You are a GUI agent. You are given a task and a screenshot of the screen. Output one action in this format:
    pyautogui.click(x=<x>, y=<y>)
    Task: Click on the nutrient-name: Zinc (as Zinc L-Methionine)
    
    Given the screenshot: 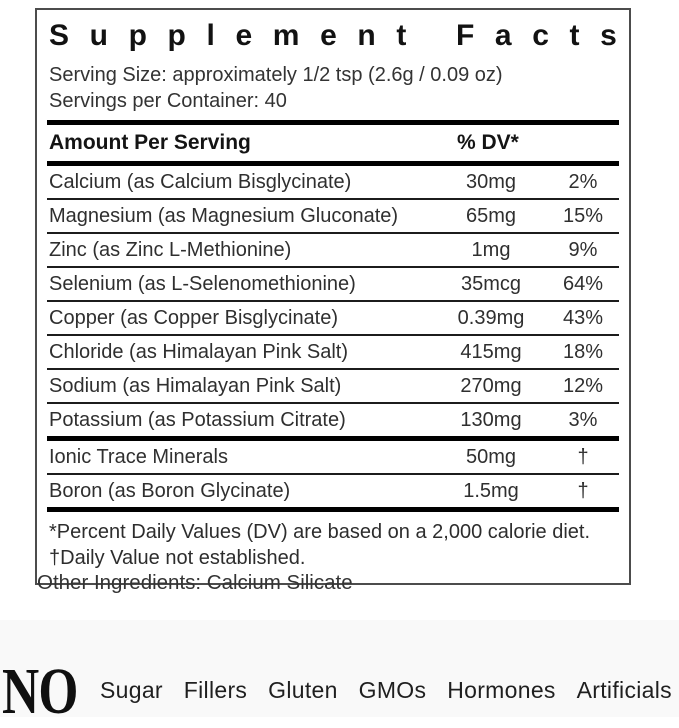 What is the action you would take?
    pyautogui.click(x=170, y=249)
    